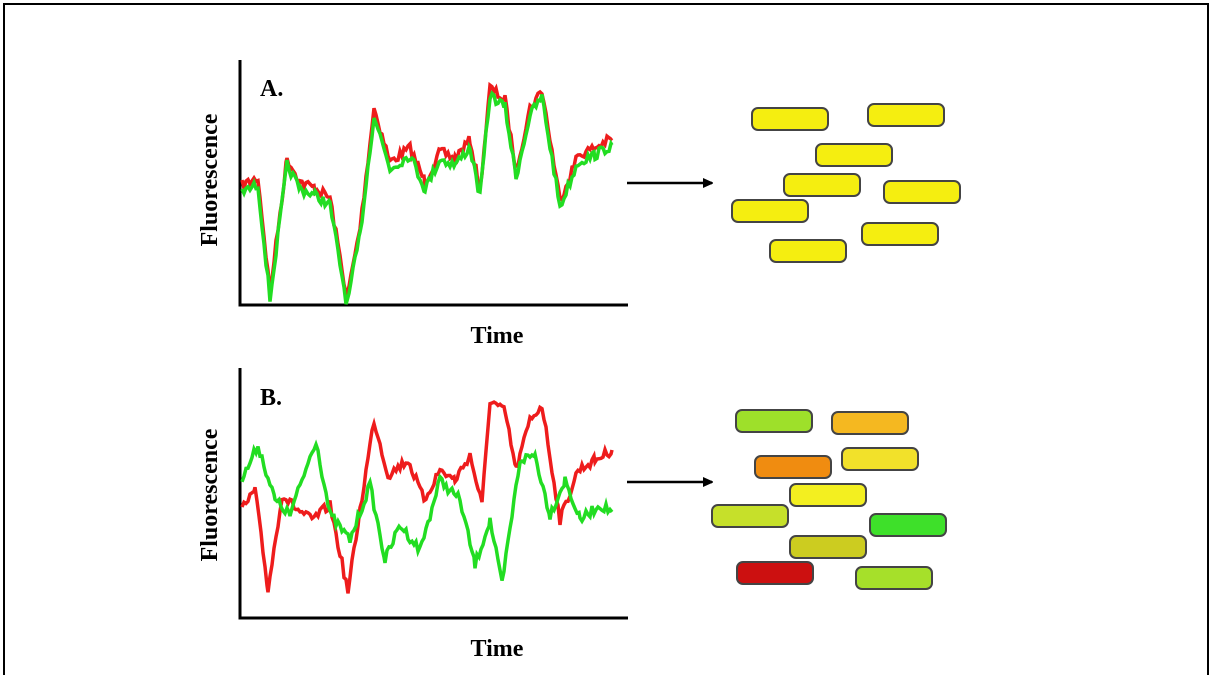 This screenshot has height=680, width=1212. Describe the element at coordinates (271, 398) in the screenshot. I see `panel-label: B.` at that location.